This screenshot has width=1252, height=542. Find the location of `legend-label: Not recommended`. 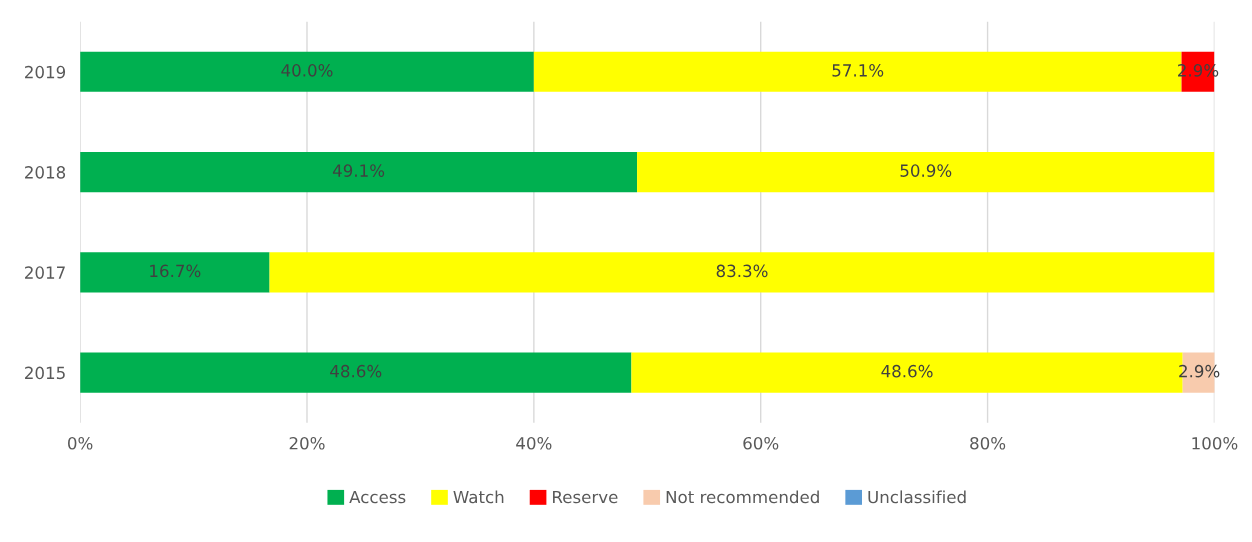

legend-label: Not recommended is located at coordinates (742, 497).